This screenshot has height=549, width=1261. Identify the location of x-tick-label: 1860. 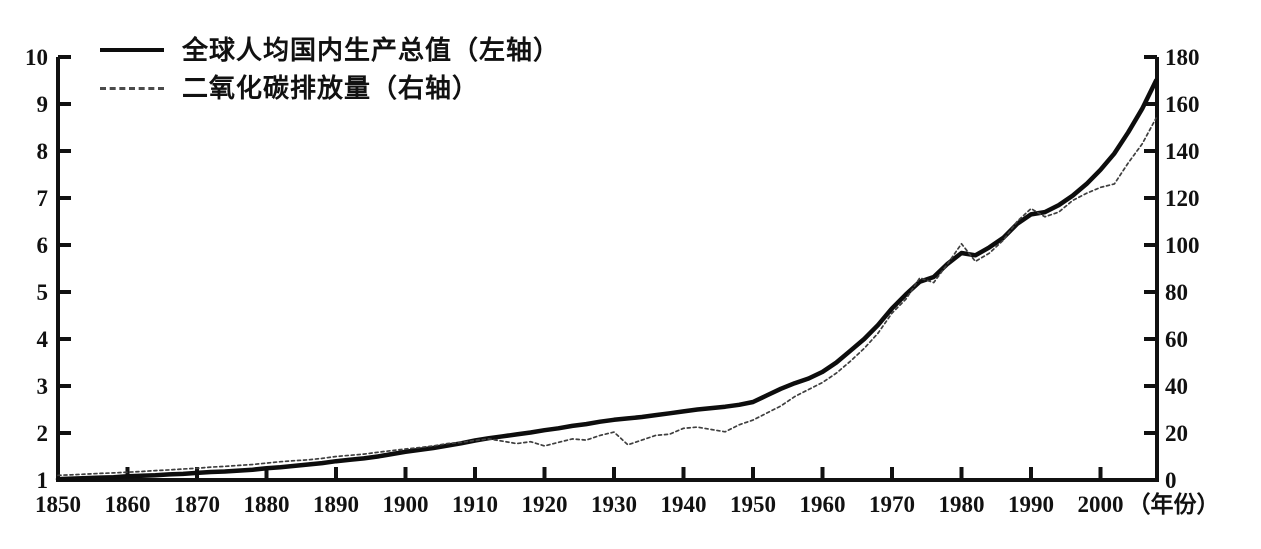
(128, 504).